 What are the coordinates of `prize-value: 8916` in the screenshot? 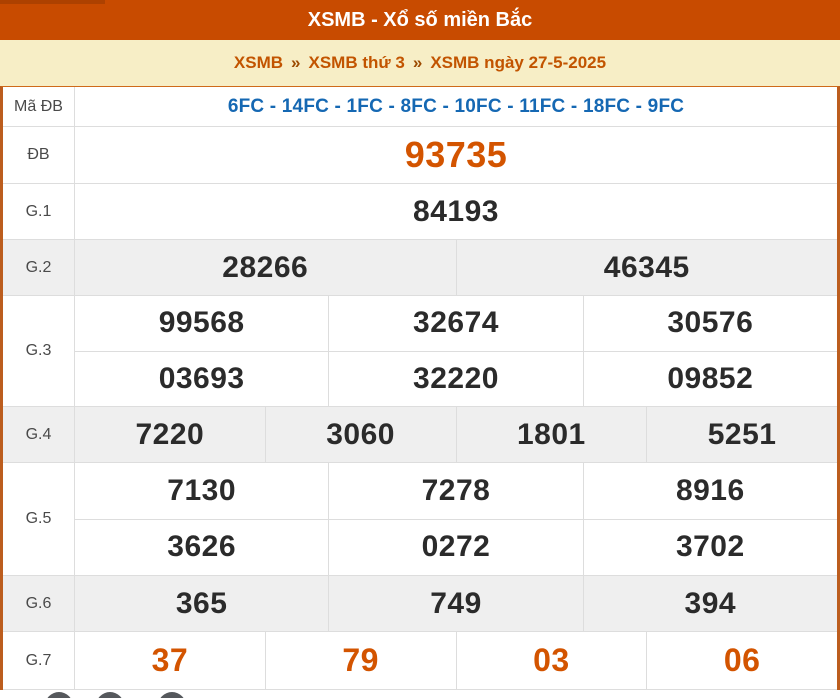 It's located at (709, 491).